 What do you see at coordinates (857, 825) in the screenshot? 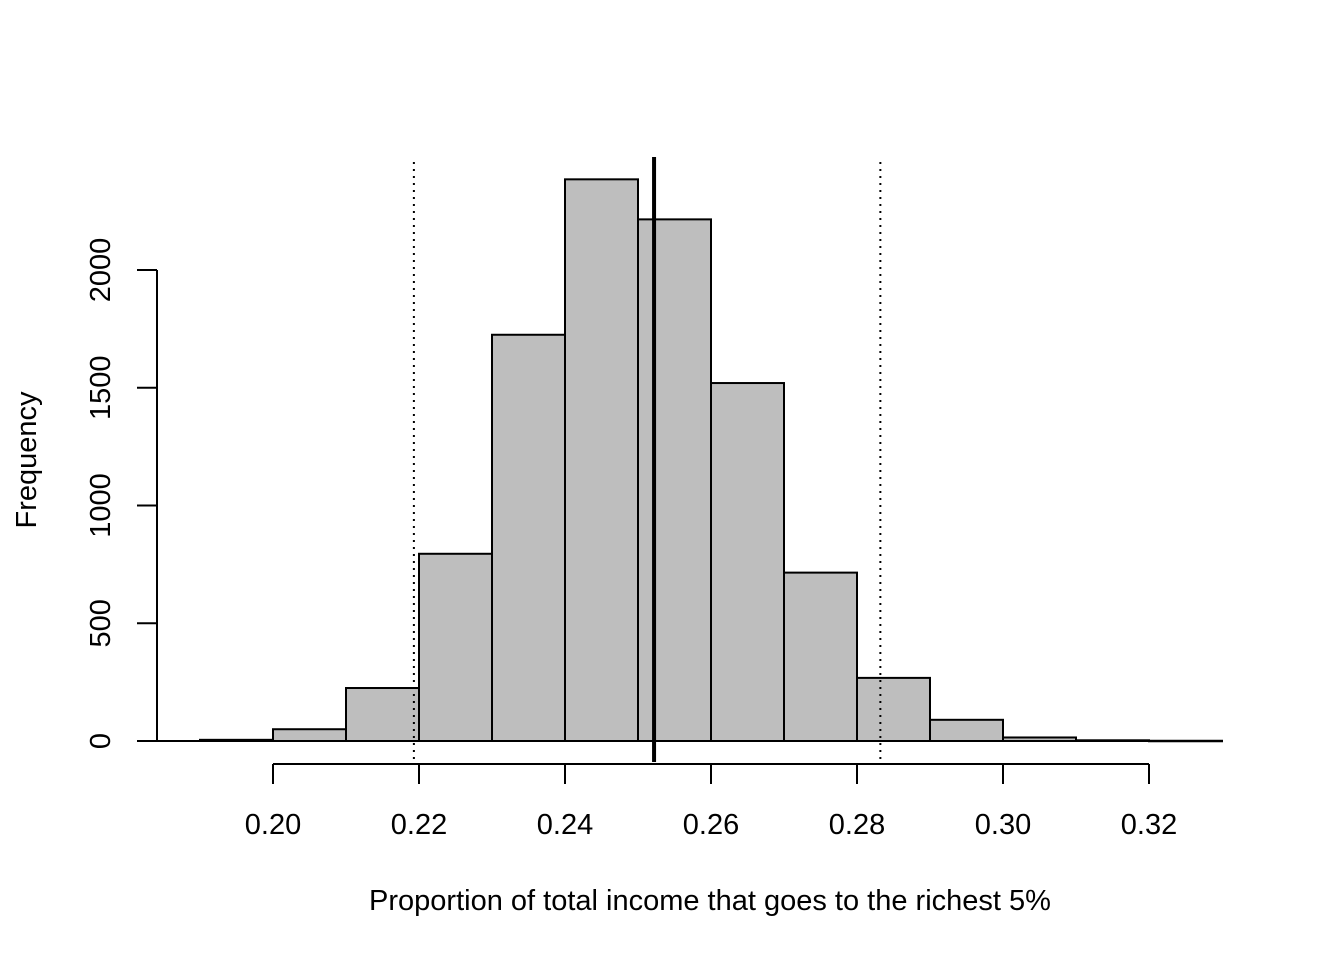
I see `x-tick-label: 0.28` at bounding box center [857, 825].